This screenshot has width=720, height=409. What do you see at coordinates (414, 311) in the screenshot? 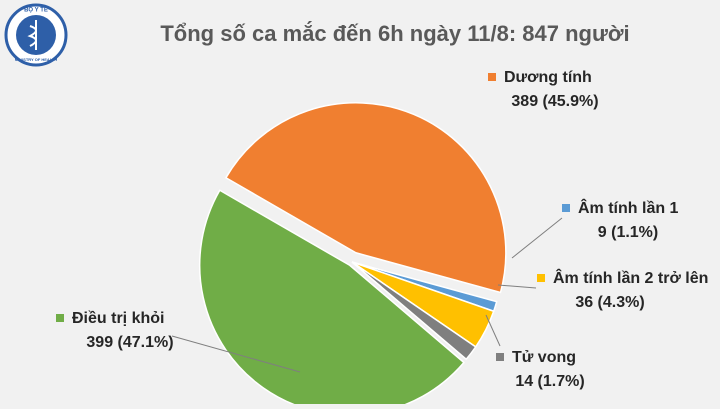
I see `pie-slice` at bounding box center [414, 311].